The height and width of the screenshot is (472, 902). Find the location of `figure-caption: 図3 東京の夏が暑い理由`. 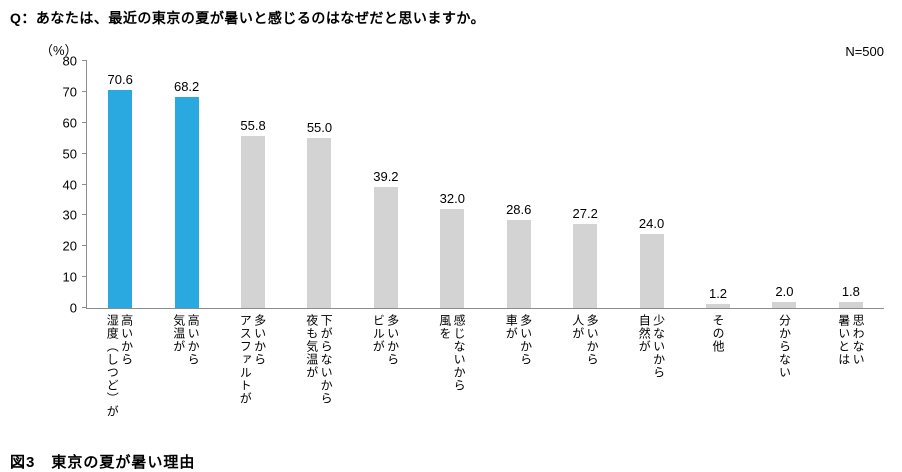

figure-caption: 図3 東京の夏が暑い理由 is located at coordinates (103, 462).